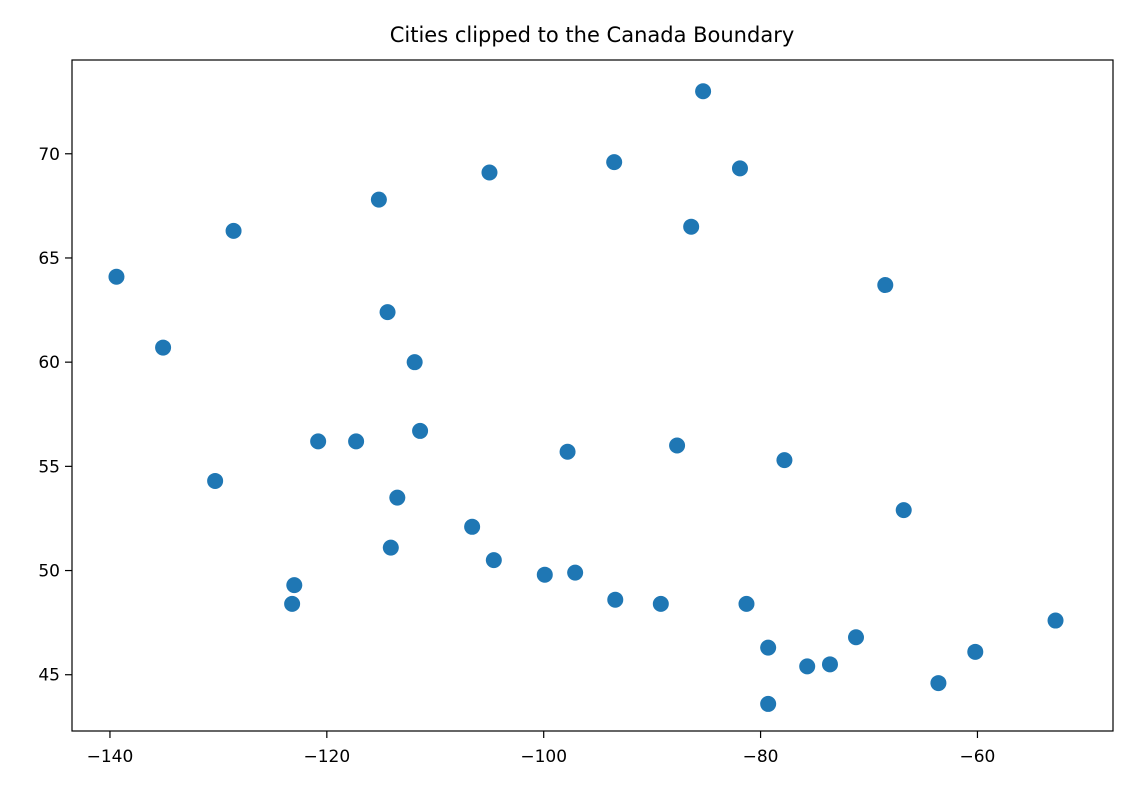 This screenshot has width=1132, height=795. I want to click on y-tick-label: 65, so click(49, 259).